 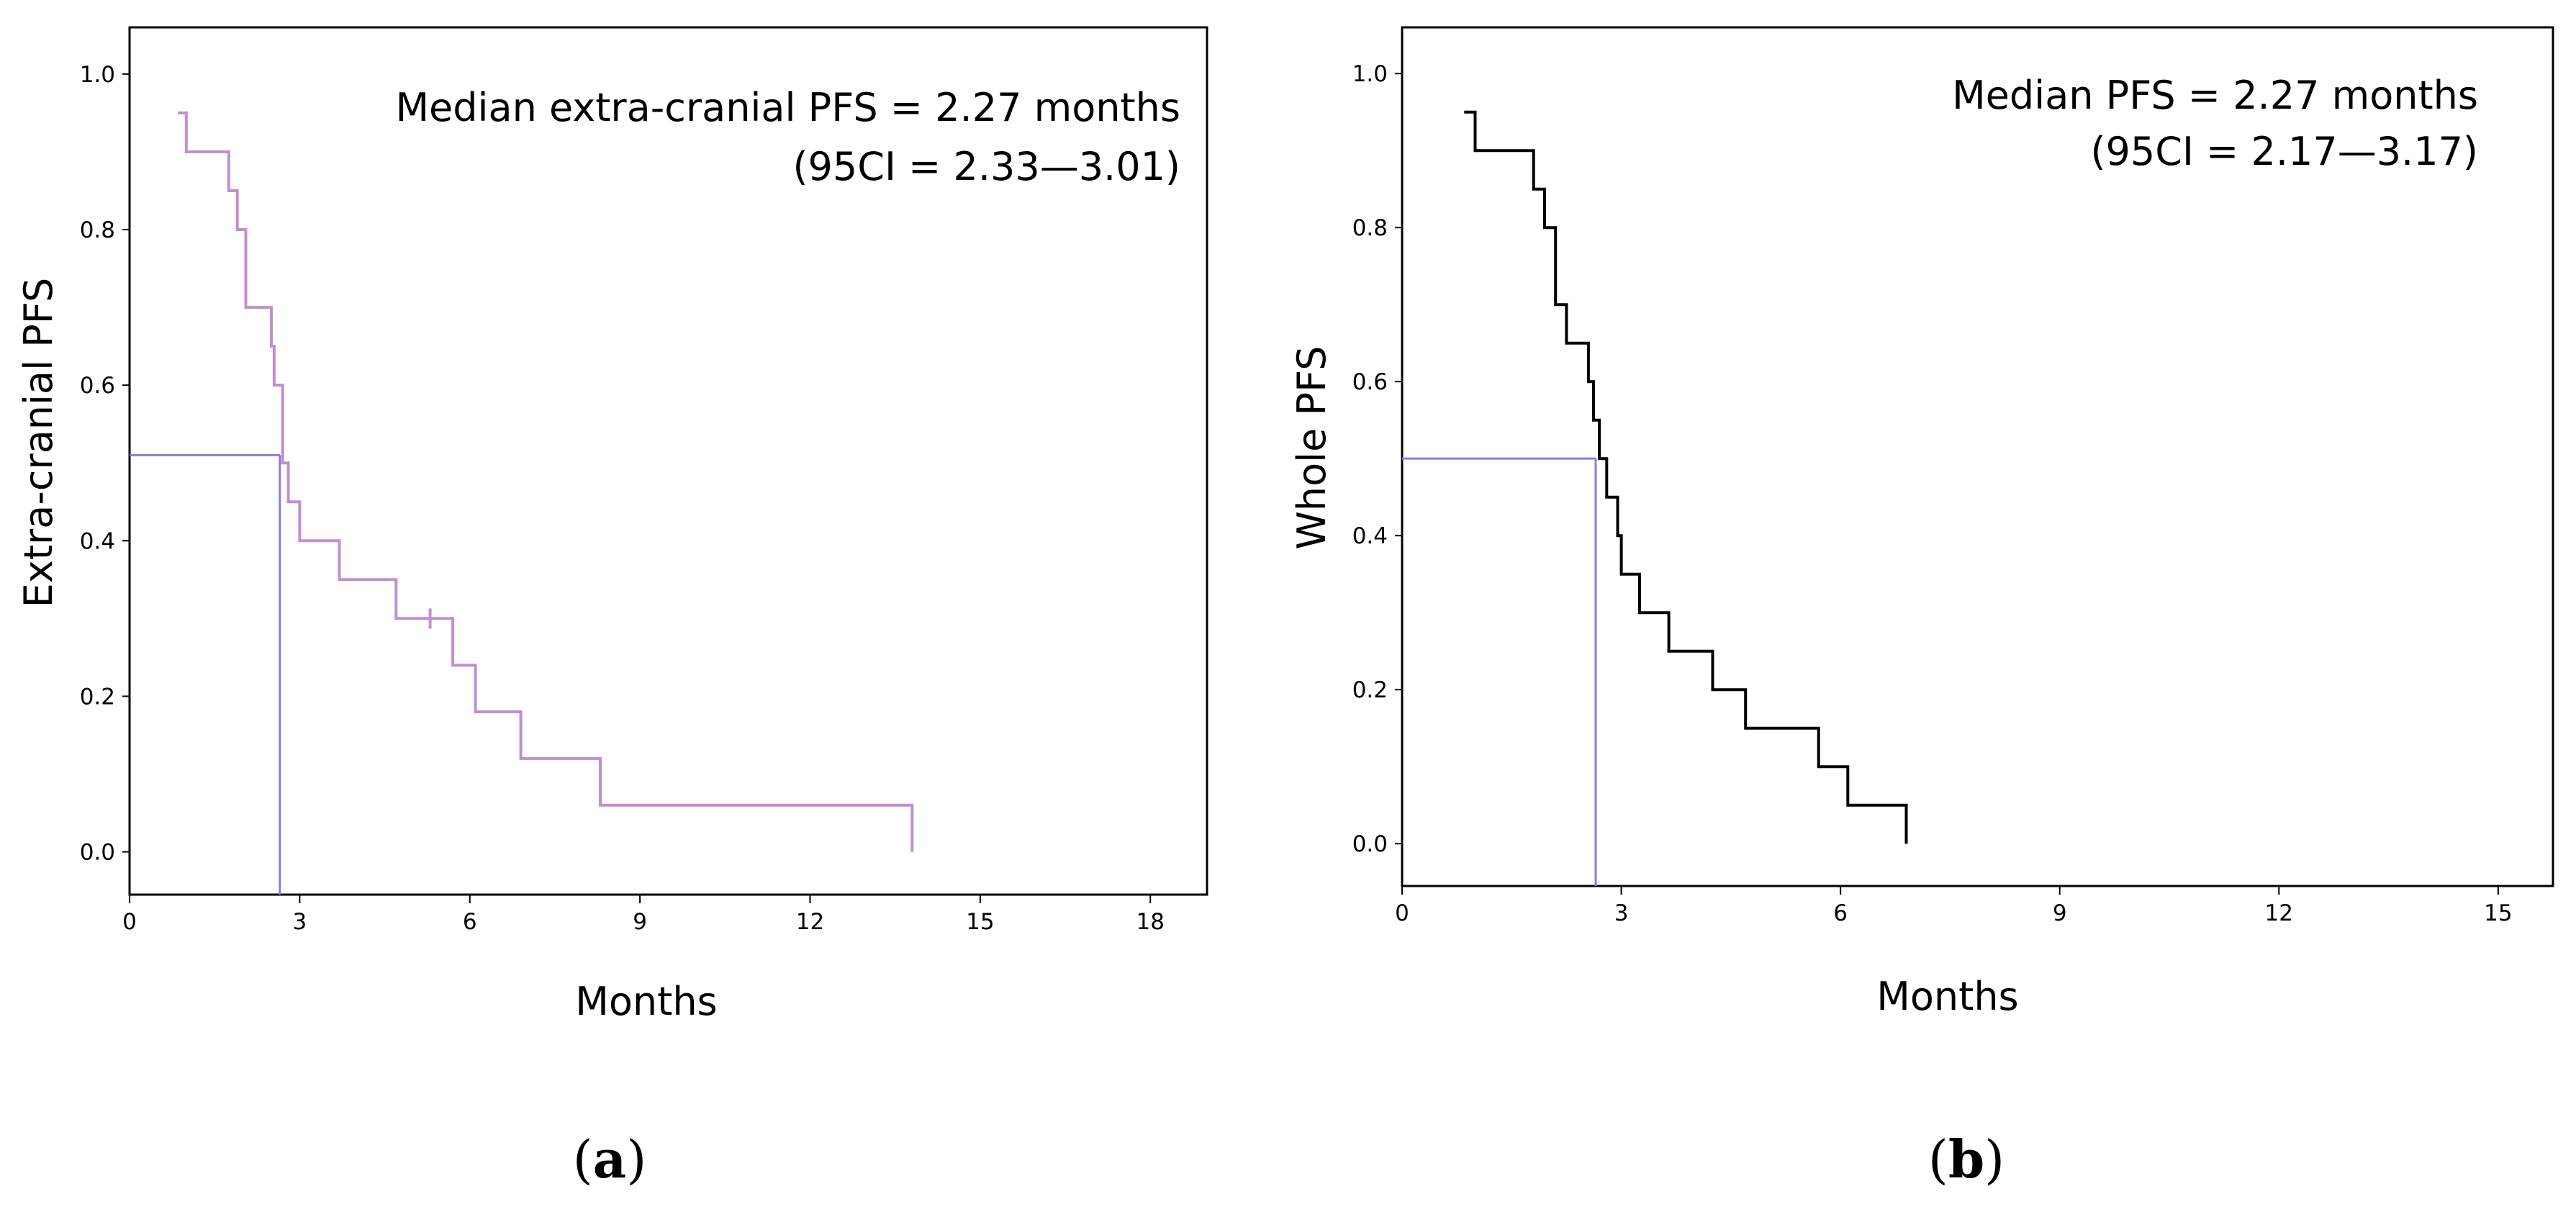 What do you see at coordinates (2279, 913) in the screenshot?
I see `x-tick-label-b: 12` at bounding box center [2279, 913].